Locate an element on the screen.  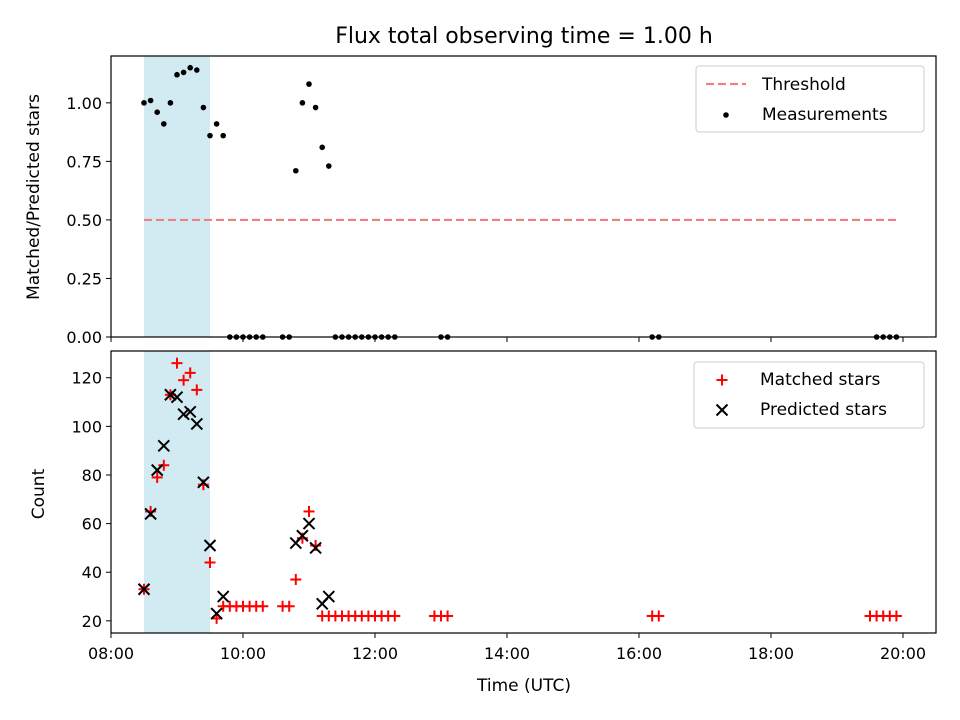
x-tick-label: 12:00 is located at coordinates (375, 653).